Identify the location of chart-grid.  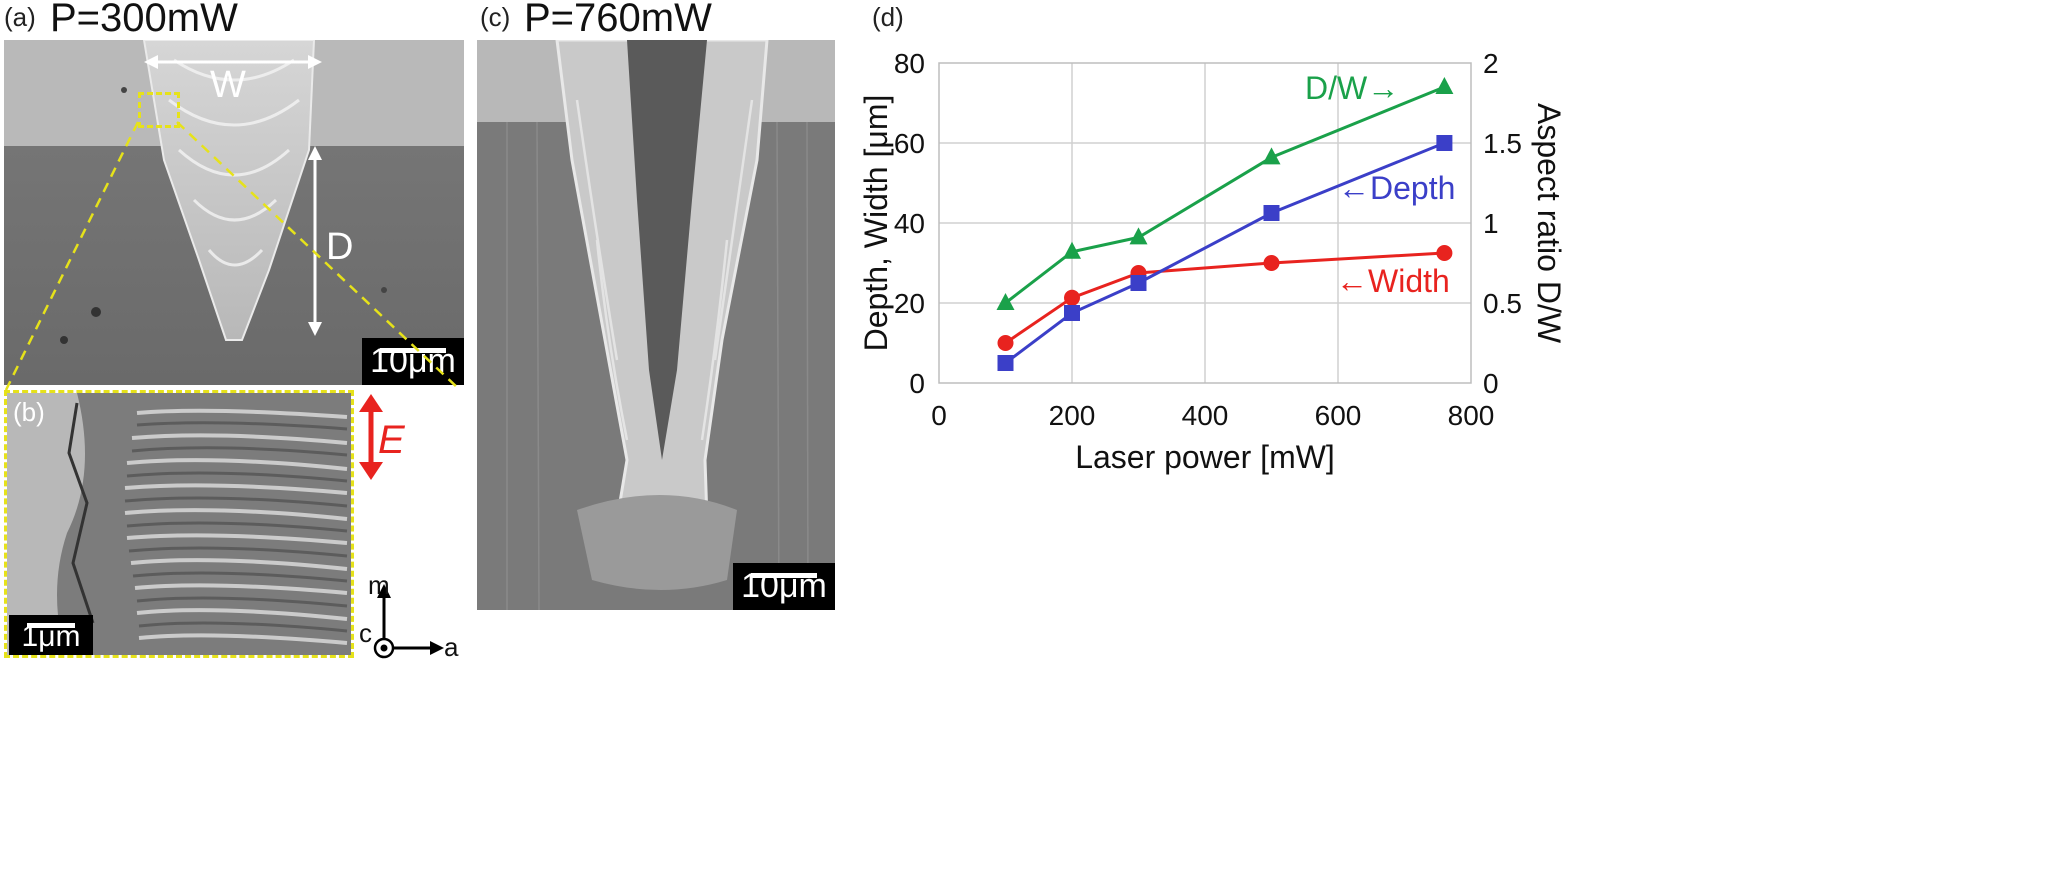
(1205, 223).